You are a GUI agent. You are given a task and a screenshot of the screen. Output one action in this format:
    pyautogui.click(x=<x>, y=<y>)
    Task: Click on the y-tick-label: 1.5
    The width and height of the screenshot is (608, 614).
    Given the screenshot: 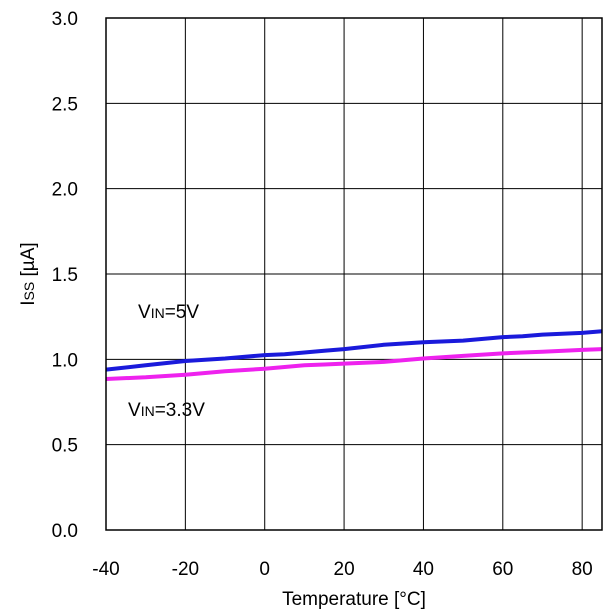 What is the action you would take?
    pyautogui.click(x=65, y=275)
    